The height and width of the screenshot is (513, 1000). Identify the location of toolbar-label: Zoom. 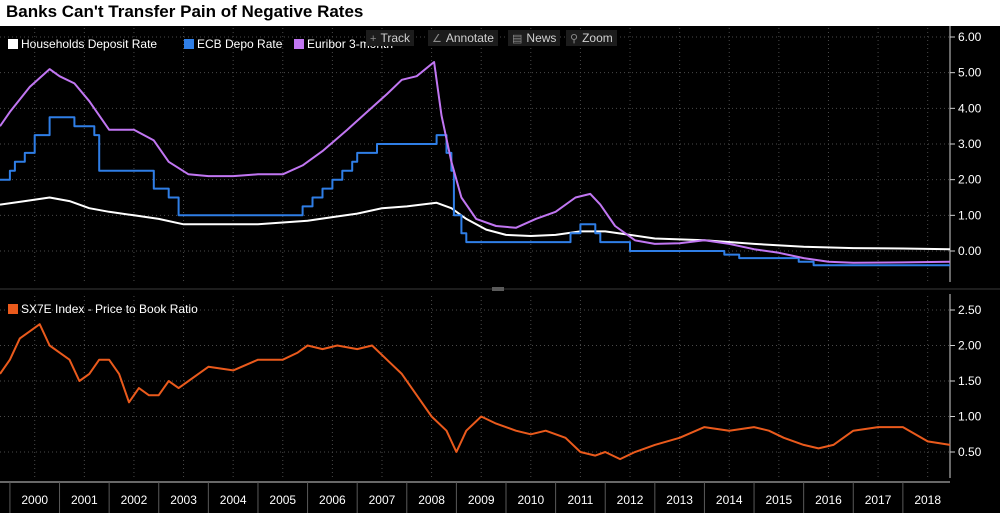
(597, 38).